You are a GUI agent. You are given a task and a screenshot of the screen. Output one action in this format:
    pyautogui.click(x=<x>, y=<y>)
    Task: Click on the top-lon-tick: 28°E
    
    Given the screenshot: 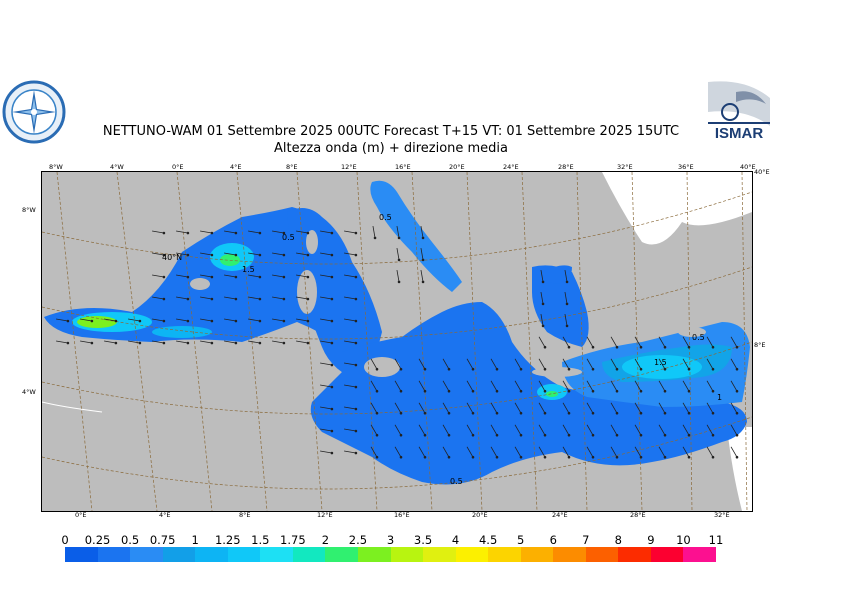 What is the action you would take?
    pyautogui.click(x=566, y=167)
    